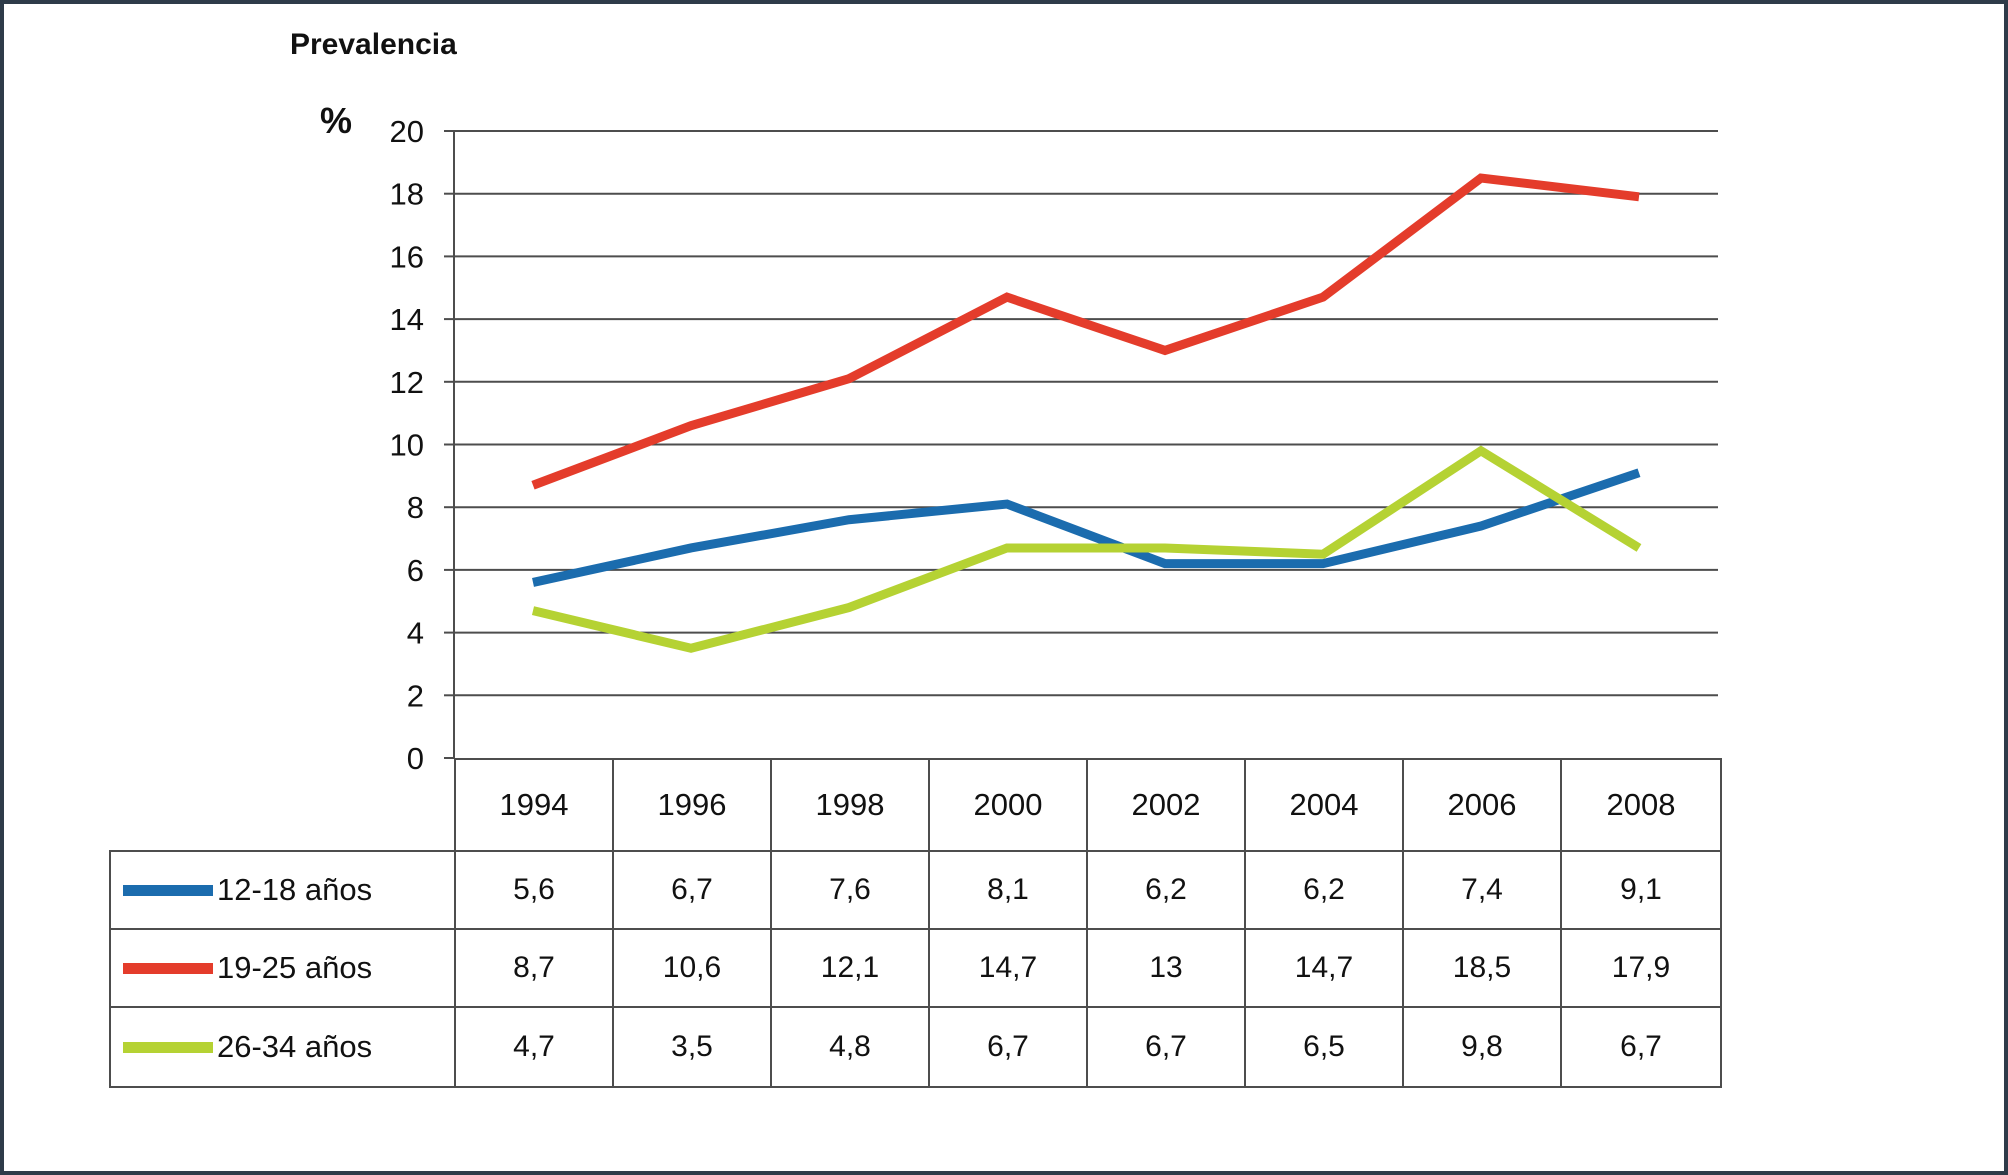 Image resolution: width=2008 pixels, height=1175 pixels. I want to click on year-cell: 1998, so click(851, 805).